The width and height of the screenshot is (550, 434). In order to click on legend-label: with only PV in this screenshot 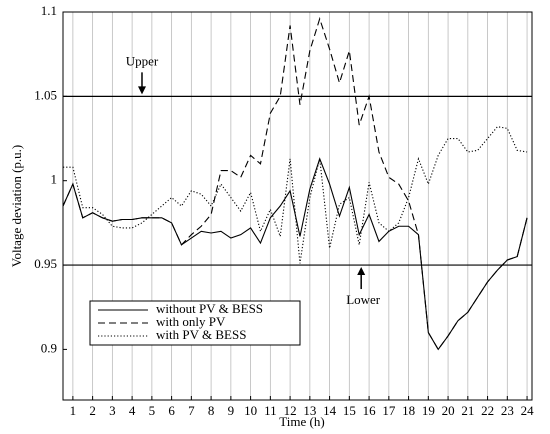, I will do `click(191, 321)`.